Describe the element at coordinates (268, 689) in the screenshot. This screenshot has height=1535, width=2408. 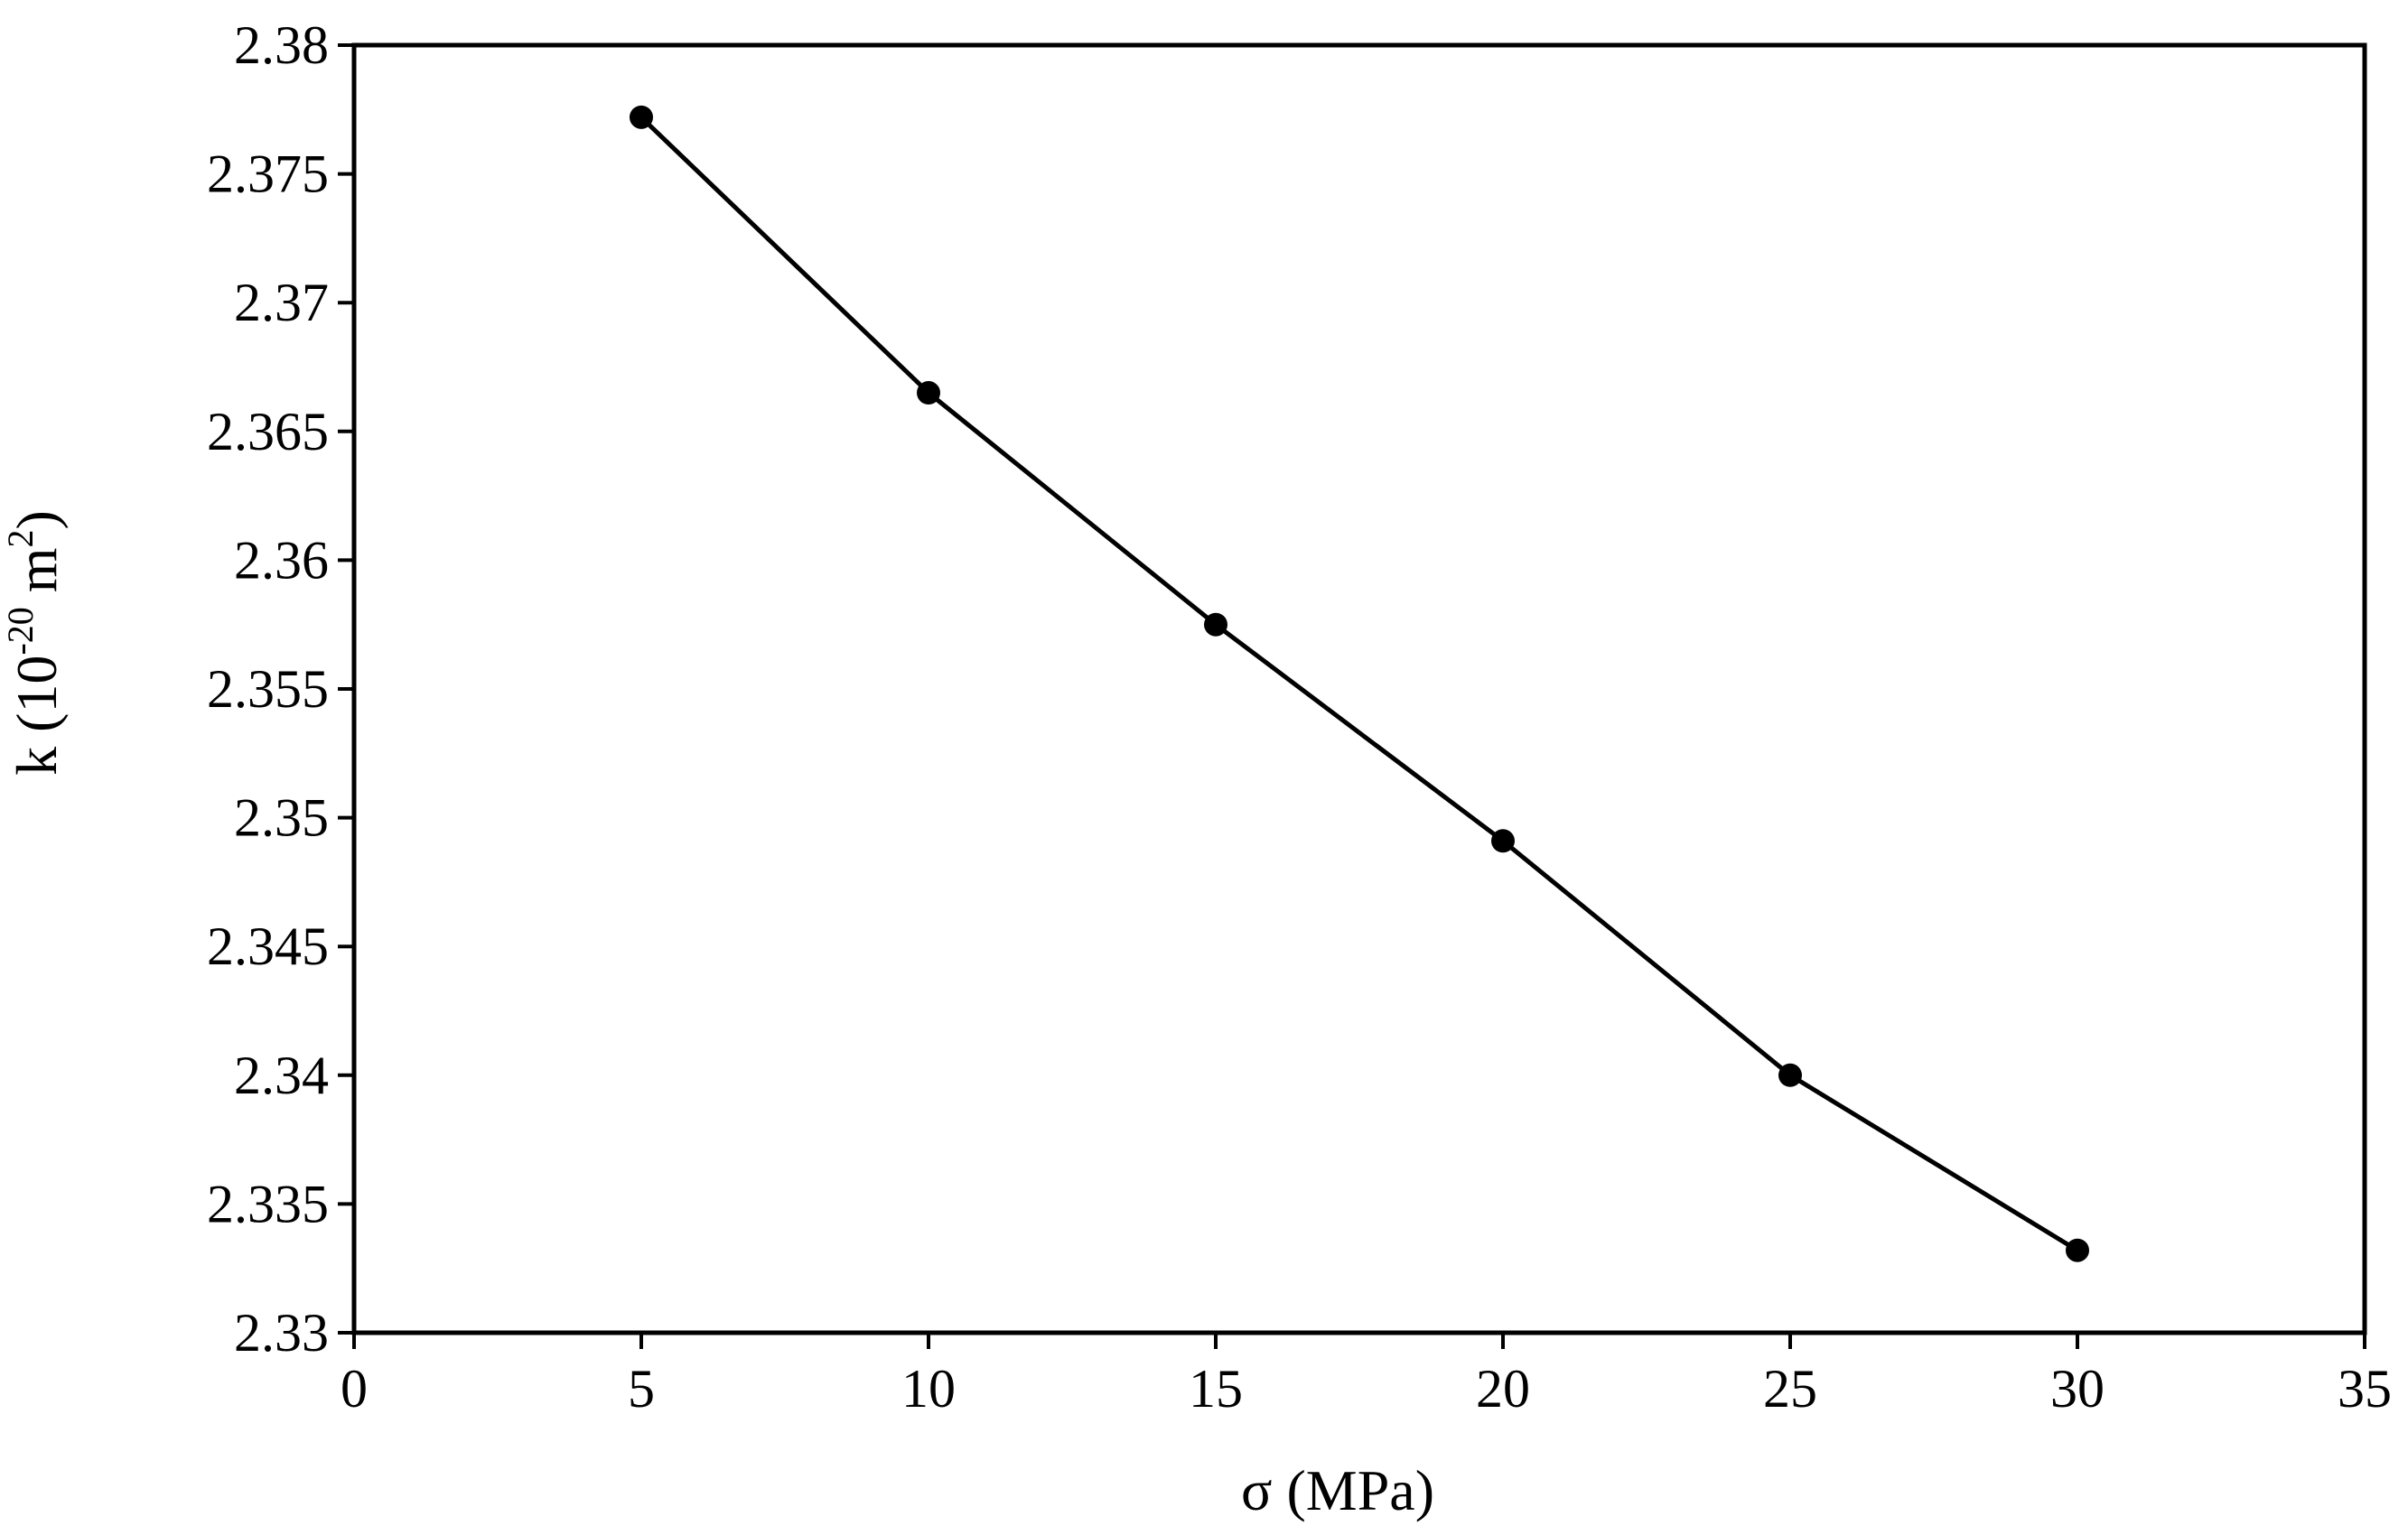
I see `y-tick-label: 2.355` at that location.